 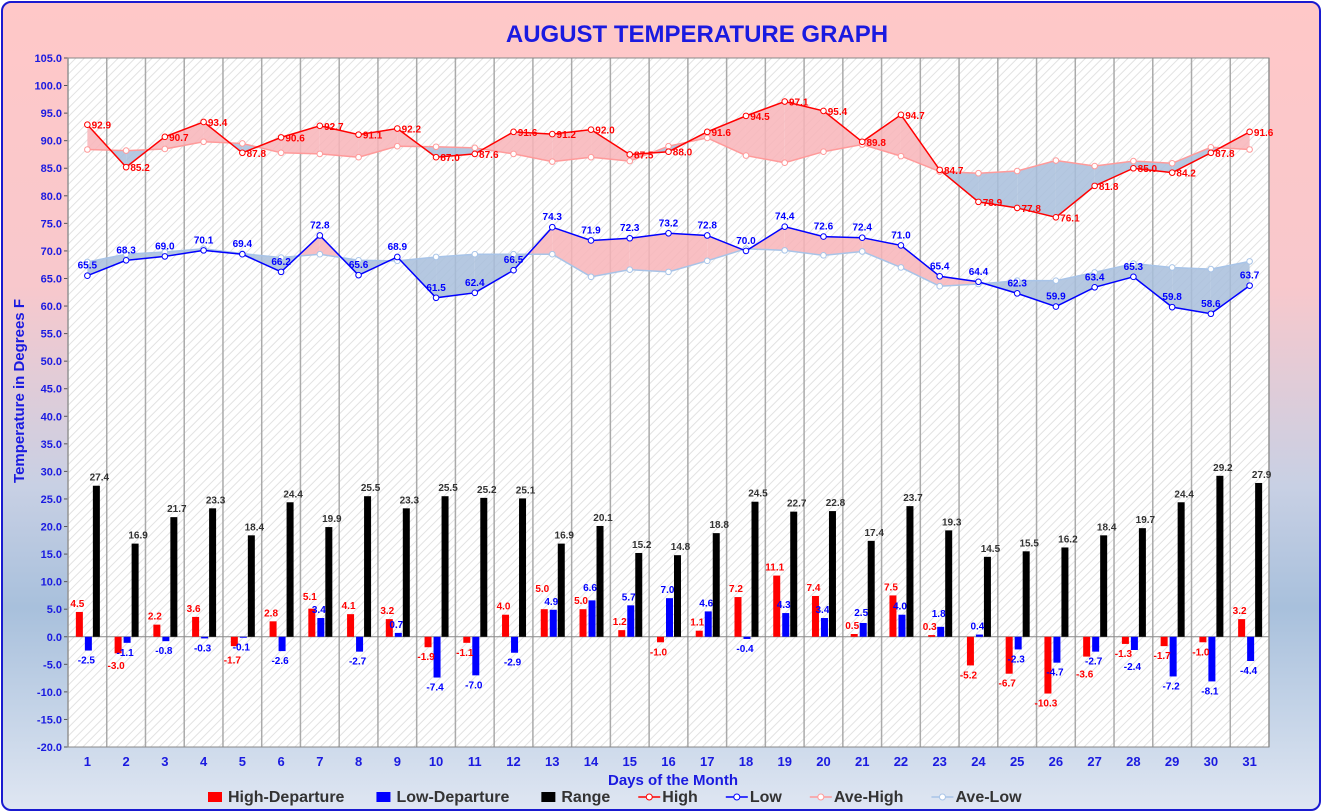 I want to click on point-label: 87.6, so click(x=489, y=155).